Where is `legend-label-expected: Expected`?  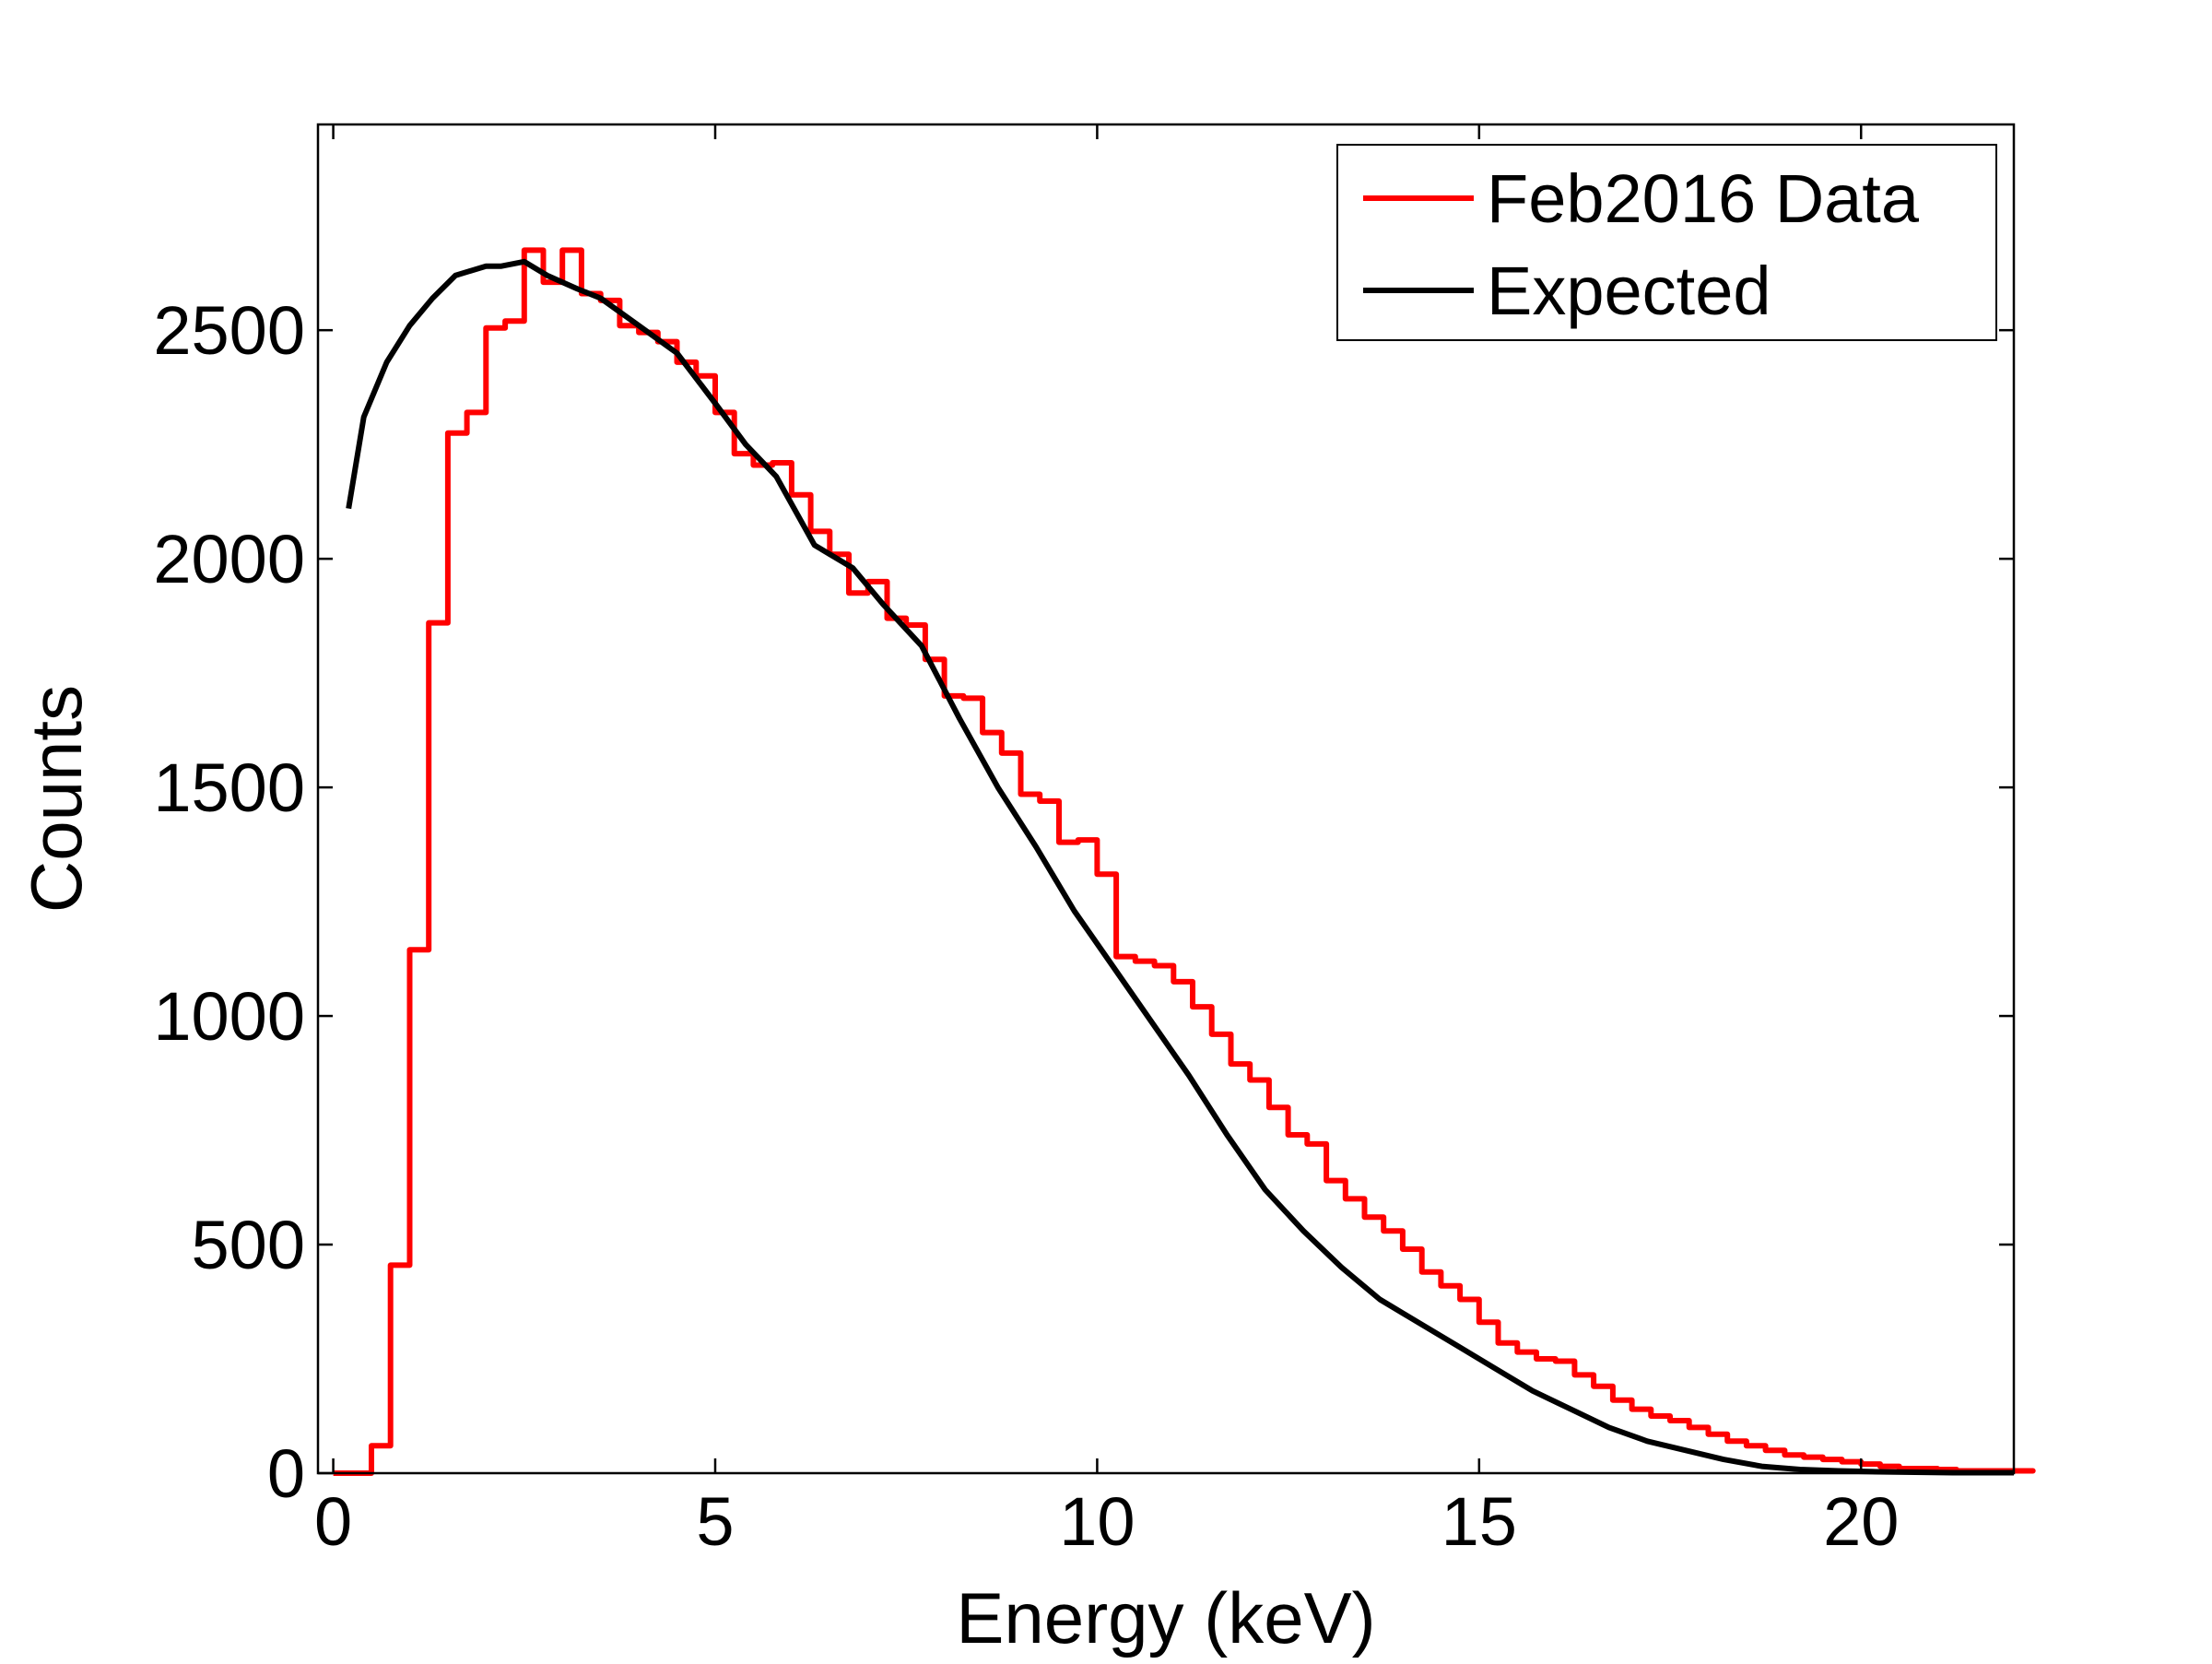 legend-label-expected: Expected is located at coordinates (1629, 291).